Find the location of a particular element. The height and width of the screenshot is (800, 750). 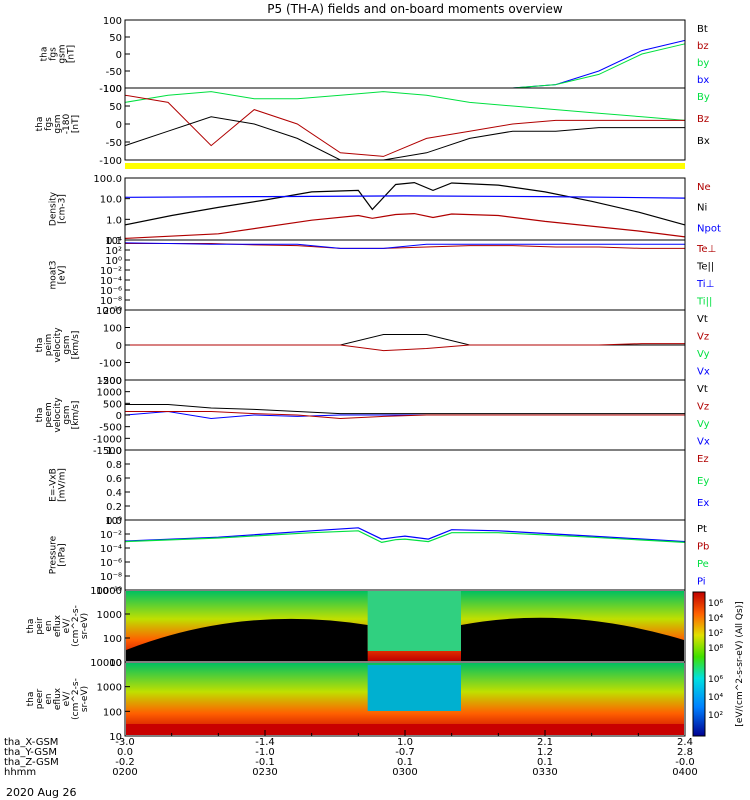

x-row-label: tha_Y-GSM is located at coordinates (30, 752).